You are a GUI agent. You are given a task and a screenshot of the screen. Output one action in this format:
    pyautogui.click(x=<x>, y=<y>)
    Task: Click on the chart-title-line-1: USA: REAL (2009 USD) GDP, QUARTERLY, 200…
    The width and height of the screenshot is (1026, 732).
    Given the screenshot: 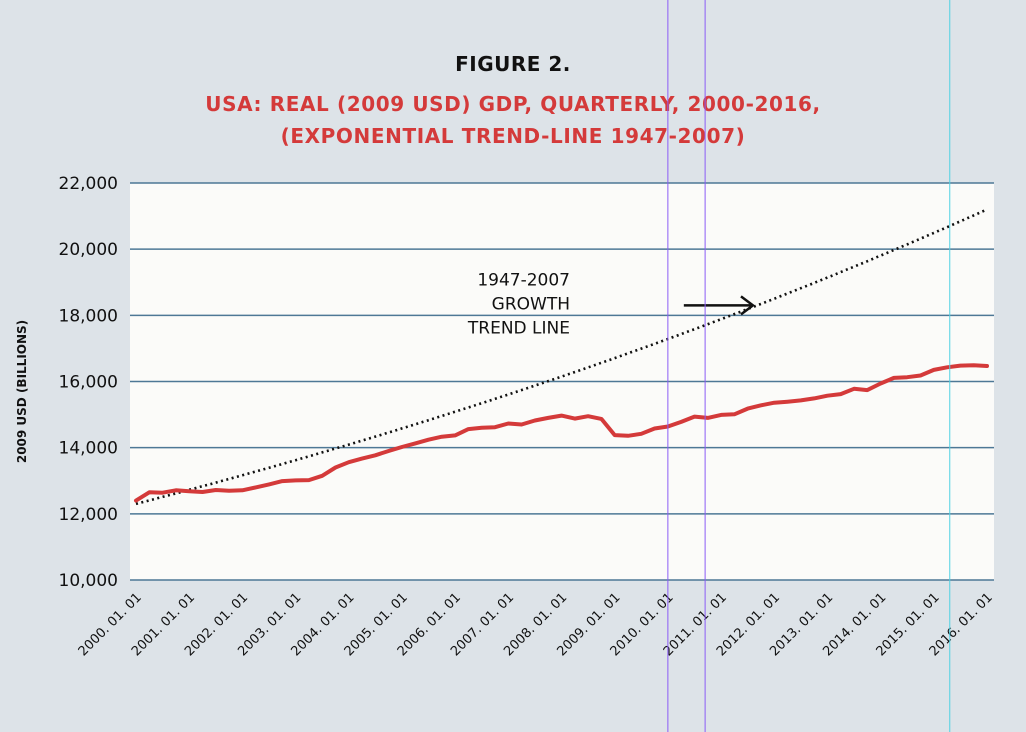 What is the action you would take?
    pyautogui.click(x=513, y=104)
    